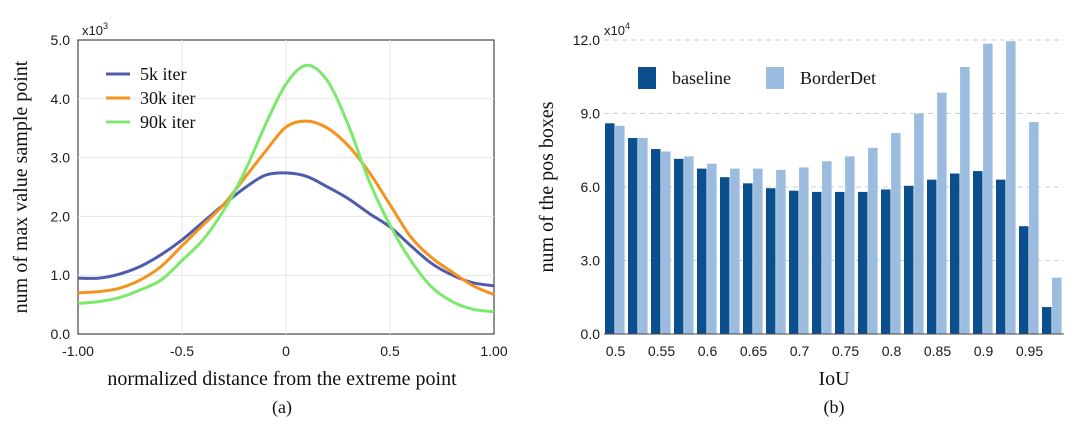  I want to click on x-tick-label: 0.85, so click(937, 351).